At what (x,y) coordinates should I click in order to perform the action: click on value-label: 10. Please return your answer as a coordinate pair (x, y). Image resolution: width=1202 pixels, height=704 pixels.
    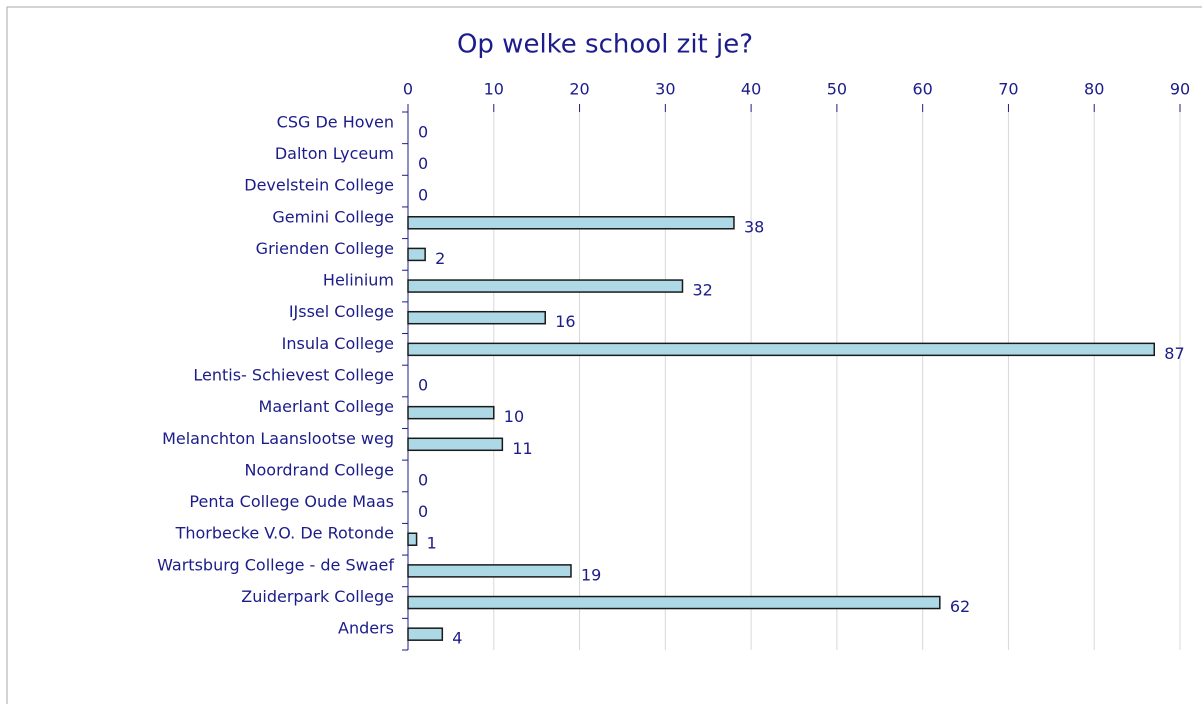
    Looking at the image, I should click on (514, 416).